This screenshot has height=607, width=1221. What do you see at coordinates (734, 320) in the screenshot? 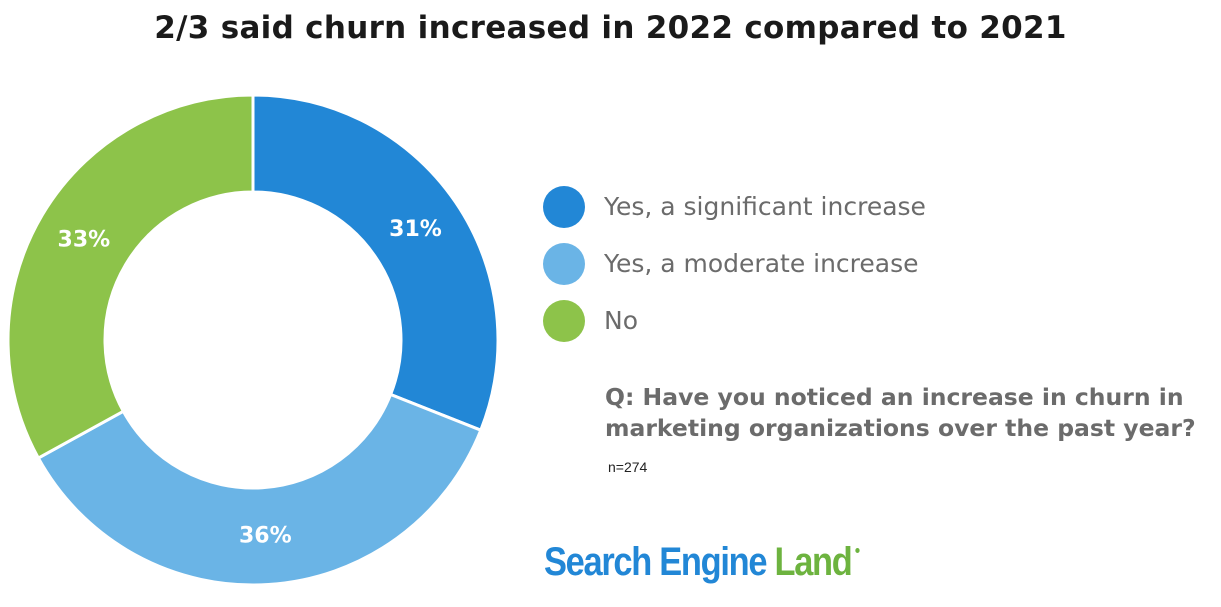
I see `legend-item-no: No` at bounding box center [734, 320].